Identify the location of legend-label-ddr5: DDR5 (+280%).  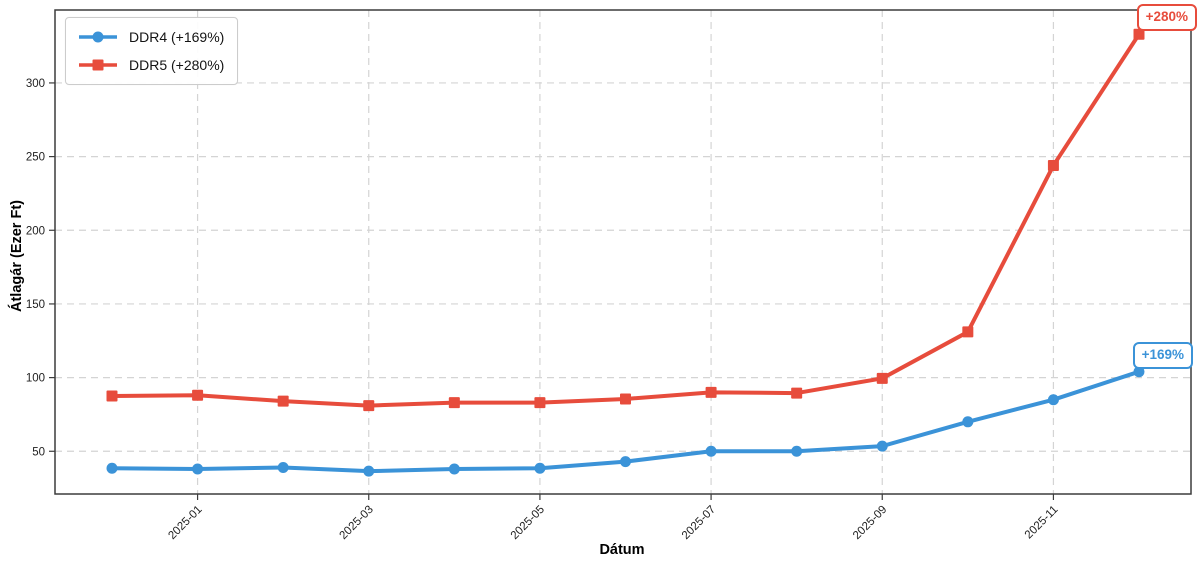
(177, 65).